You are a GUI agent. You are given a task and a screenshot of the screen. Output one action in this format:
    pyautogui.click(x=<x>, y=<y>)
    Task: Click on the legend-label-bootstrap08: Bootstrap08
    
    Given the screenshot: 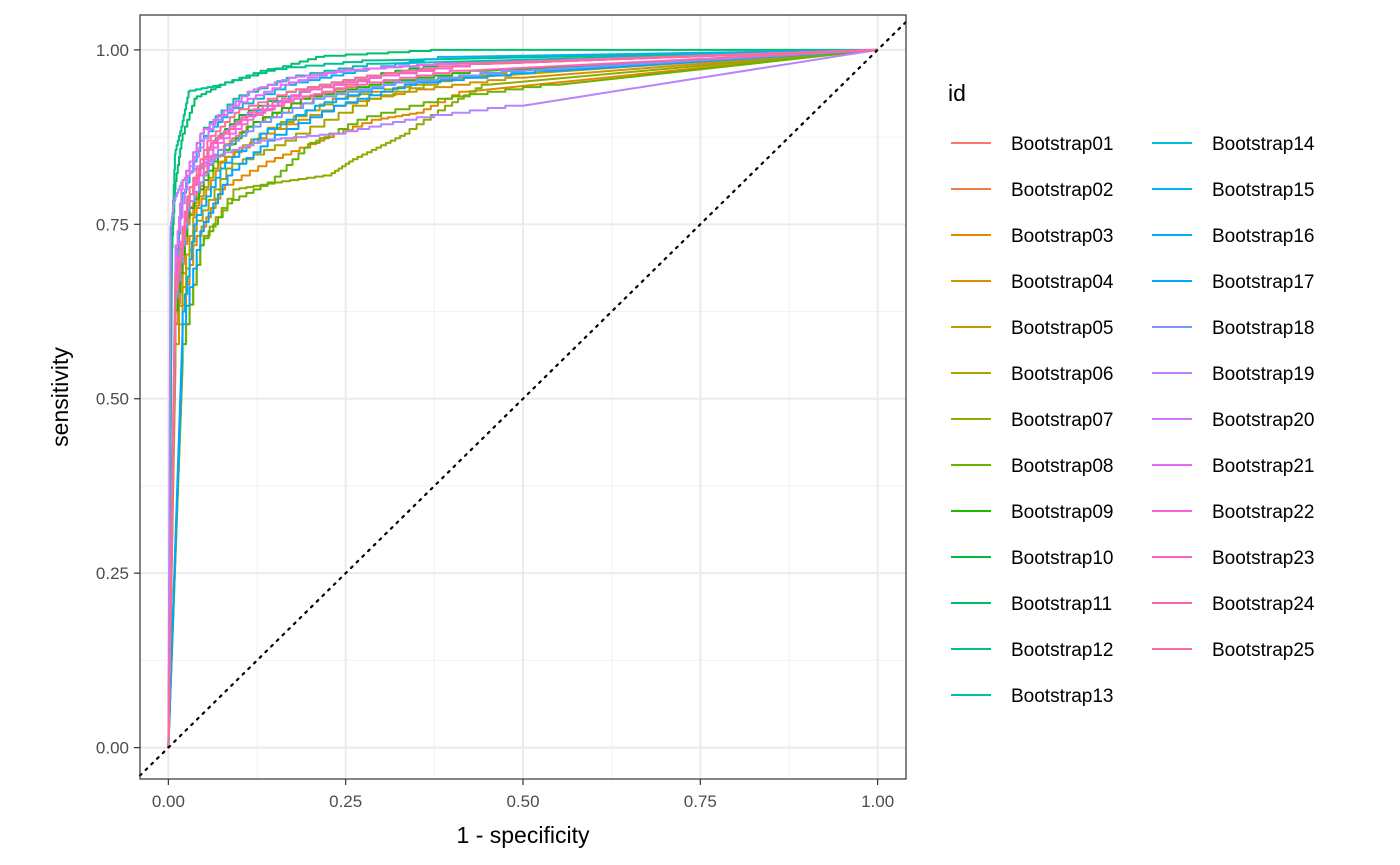 What is the action you would take?
    pyautogui.click(x=1062, y=466)
    